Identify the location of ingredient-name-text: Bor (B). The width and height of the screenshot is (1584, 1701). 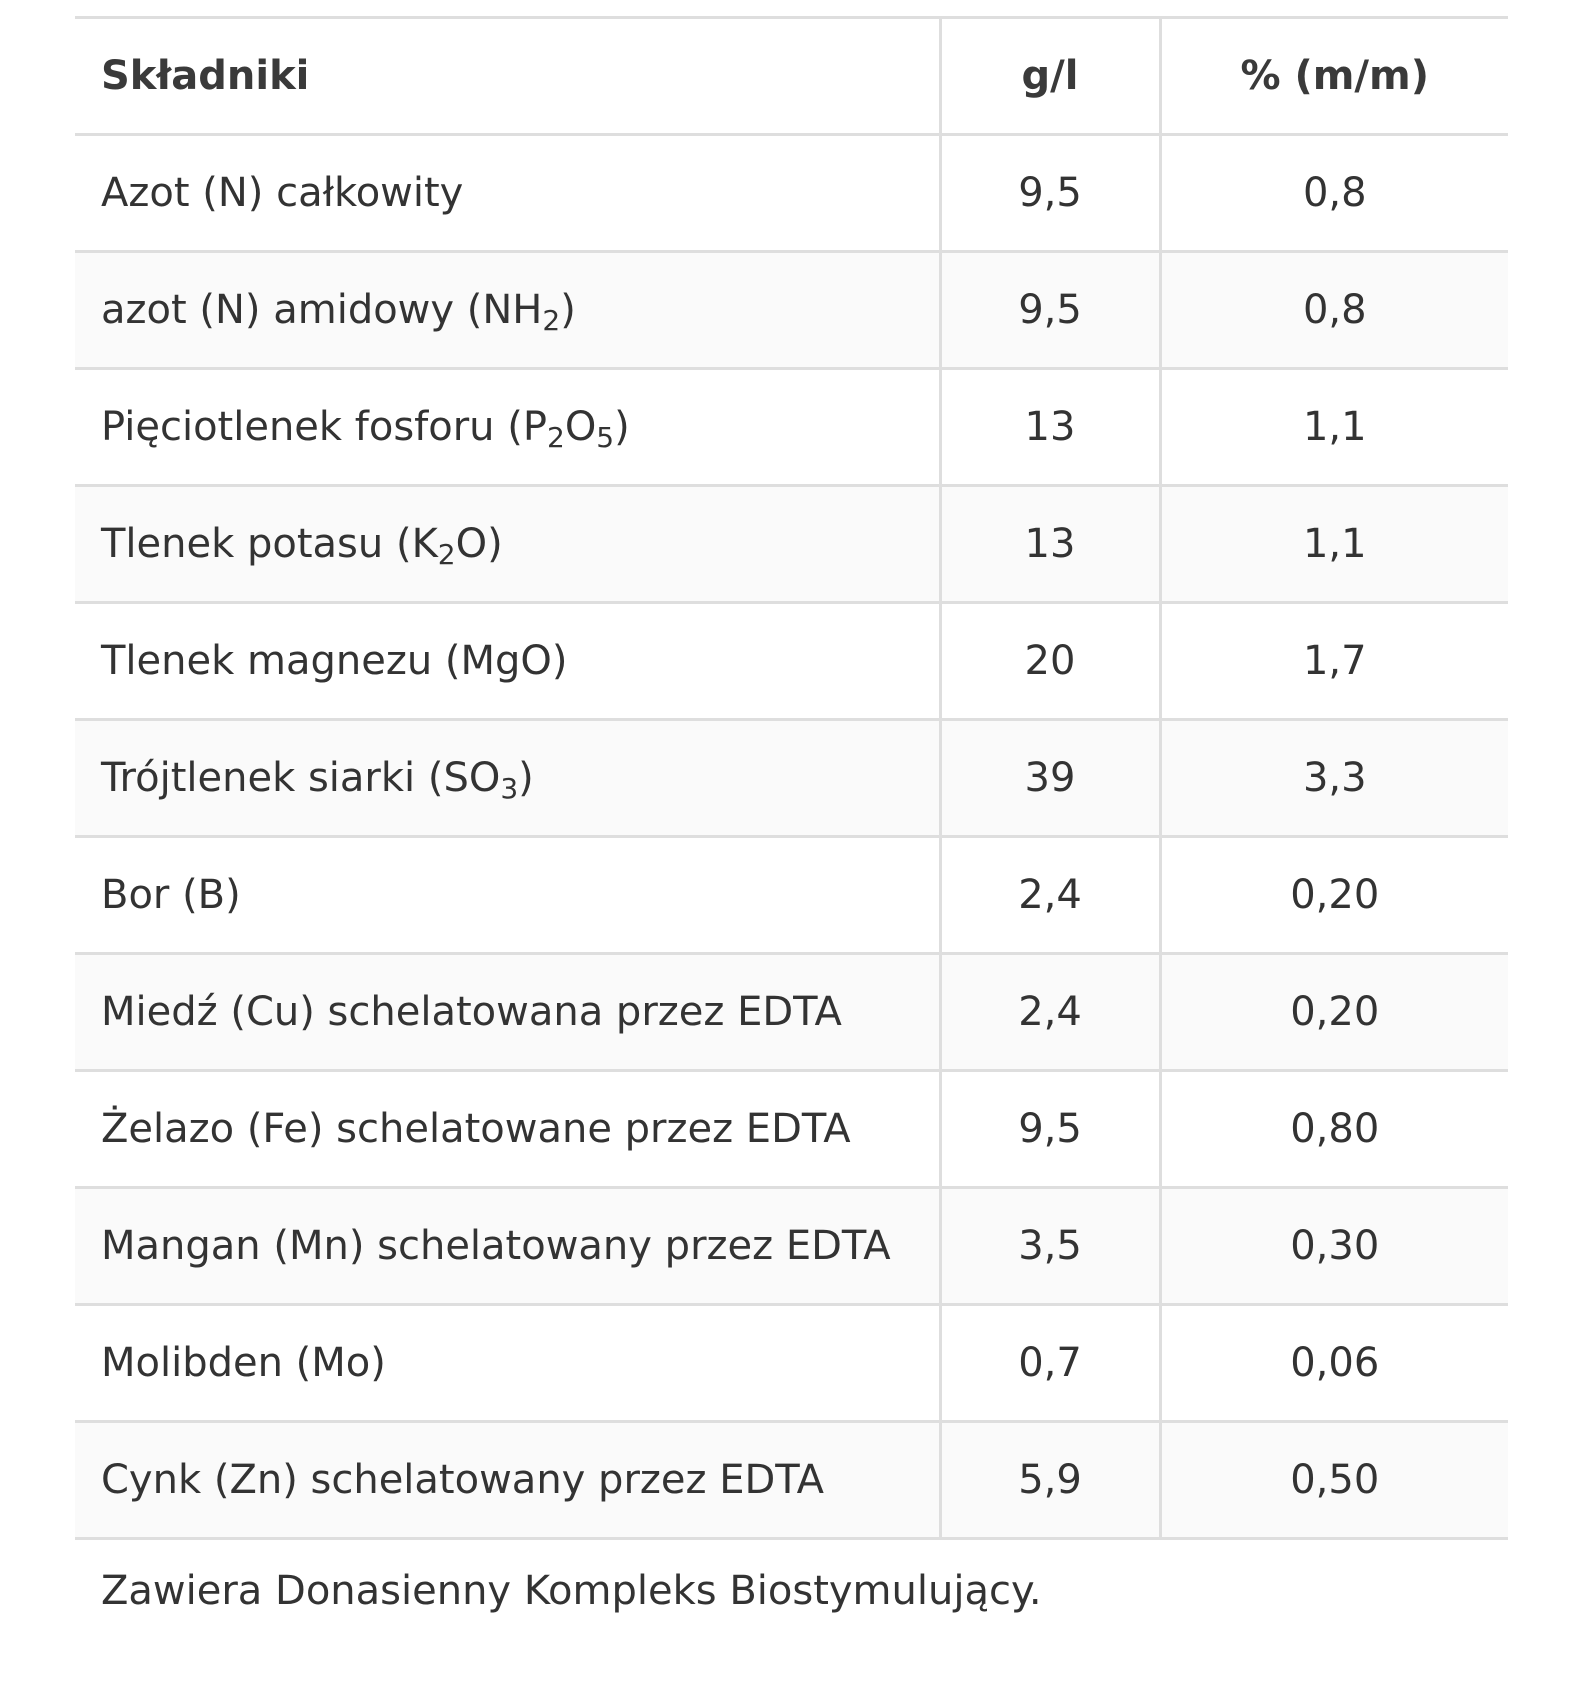
(171, 895).